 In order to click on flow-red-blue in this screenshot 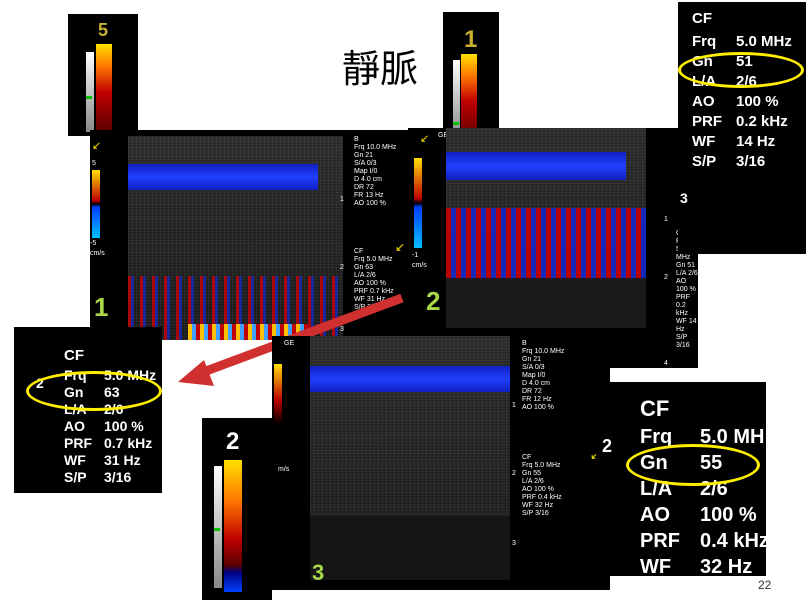, I will do `click(546, 243)`.